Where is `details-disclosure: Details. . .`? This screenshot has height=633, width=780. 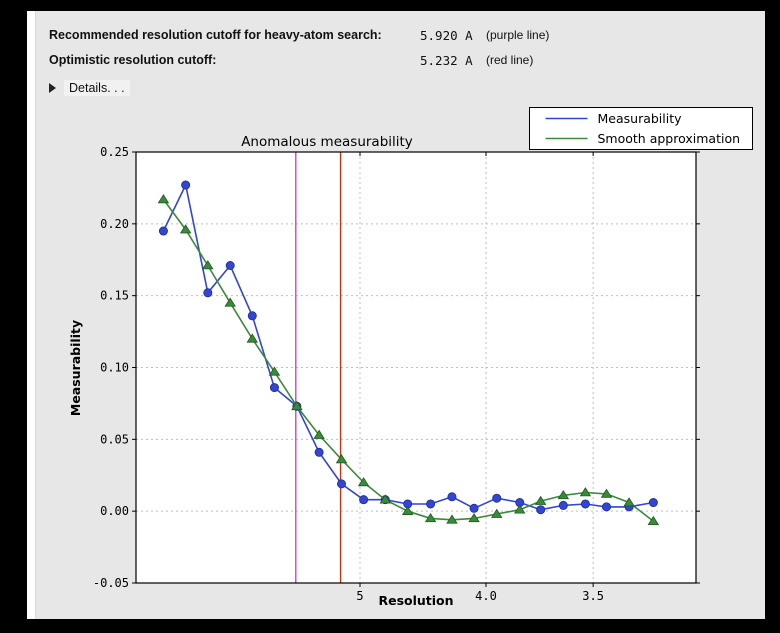
details-disclosure: Details. . . is located at coordinates (89, 88).